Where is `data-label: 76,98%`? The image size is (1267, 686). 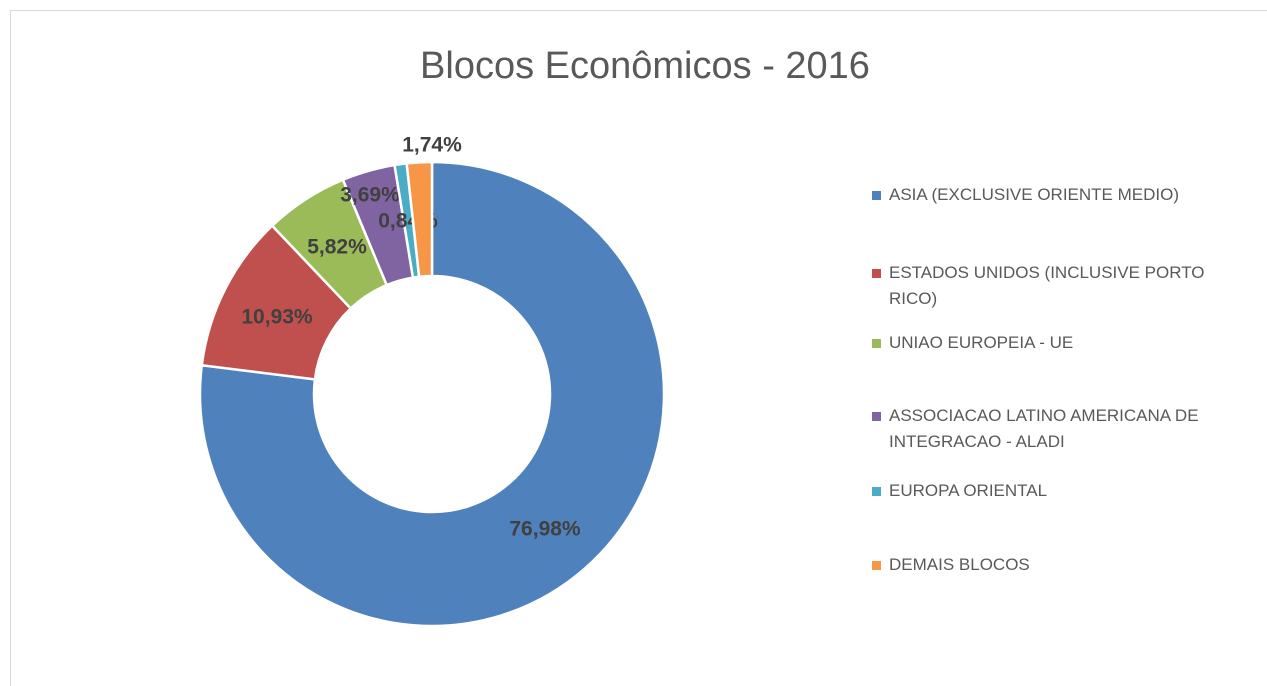
data-label: 76,98% is located at coordinates (545, 529).